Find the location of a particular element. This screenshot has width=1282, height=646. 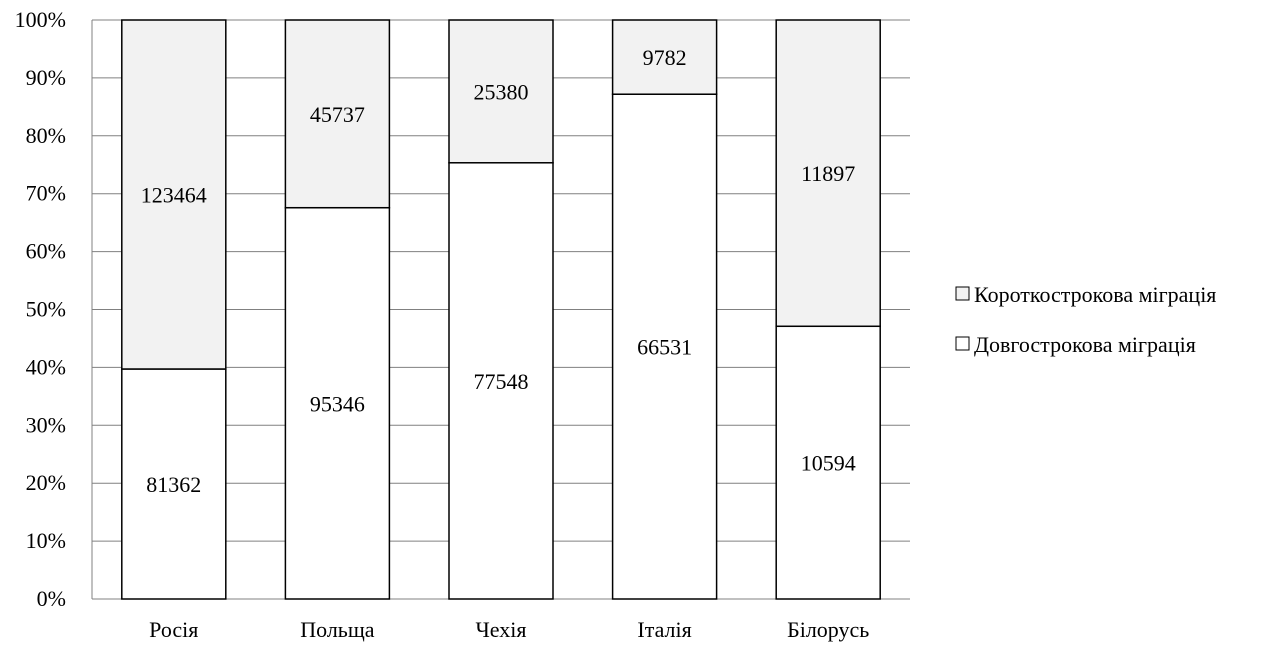

data-label: 45737 is located at coordinates (337, 114).